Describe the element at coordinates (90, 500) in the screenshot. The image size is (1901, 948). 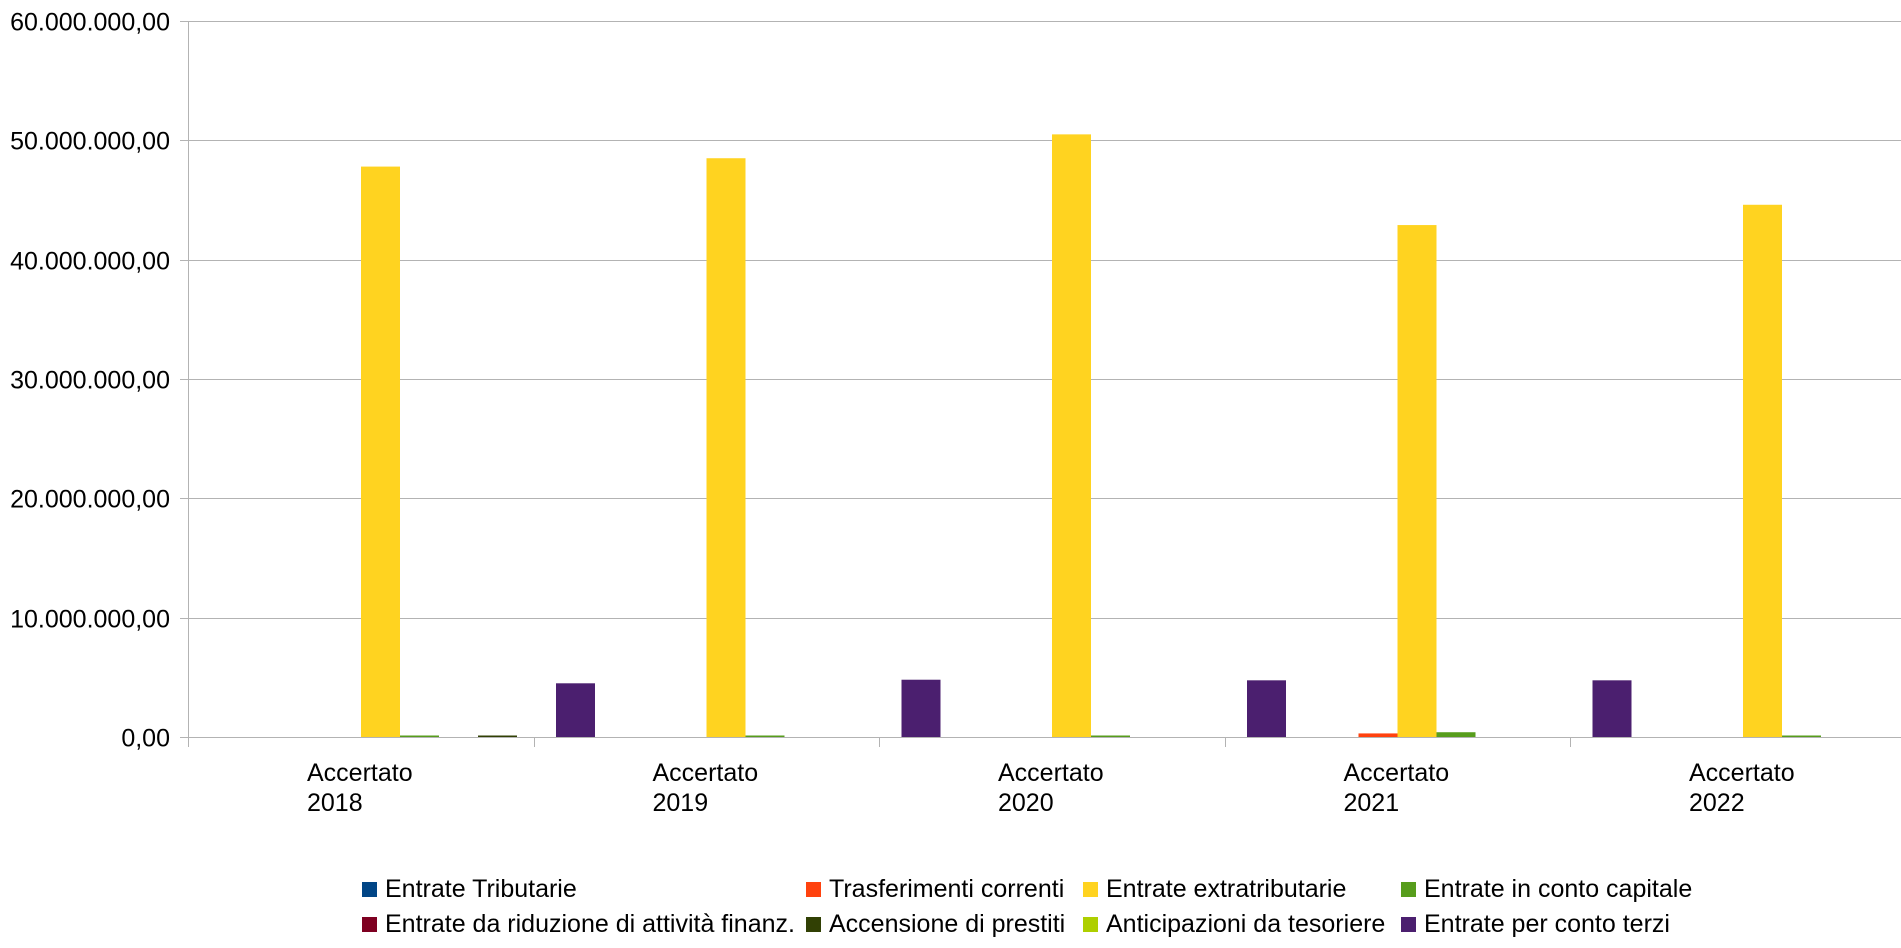
I see `y-tick-label: 20.000.000,00` at that location.